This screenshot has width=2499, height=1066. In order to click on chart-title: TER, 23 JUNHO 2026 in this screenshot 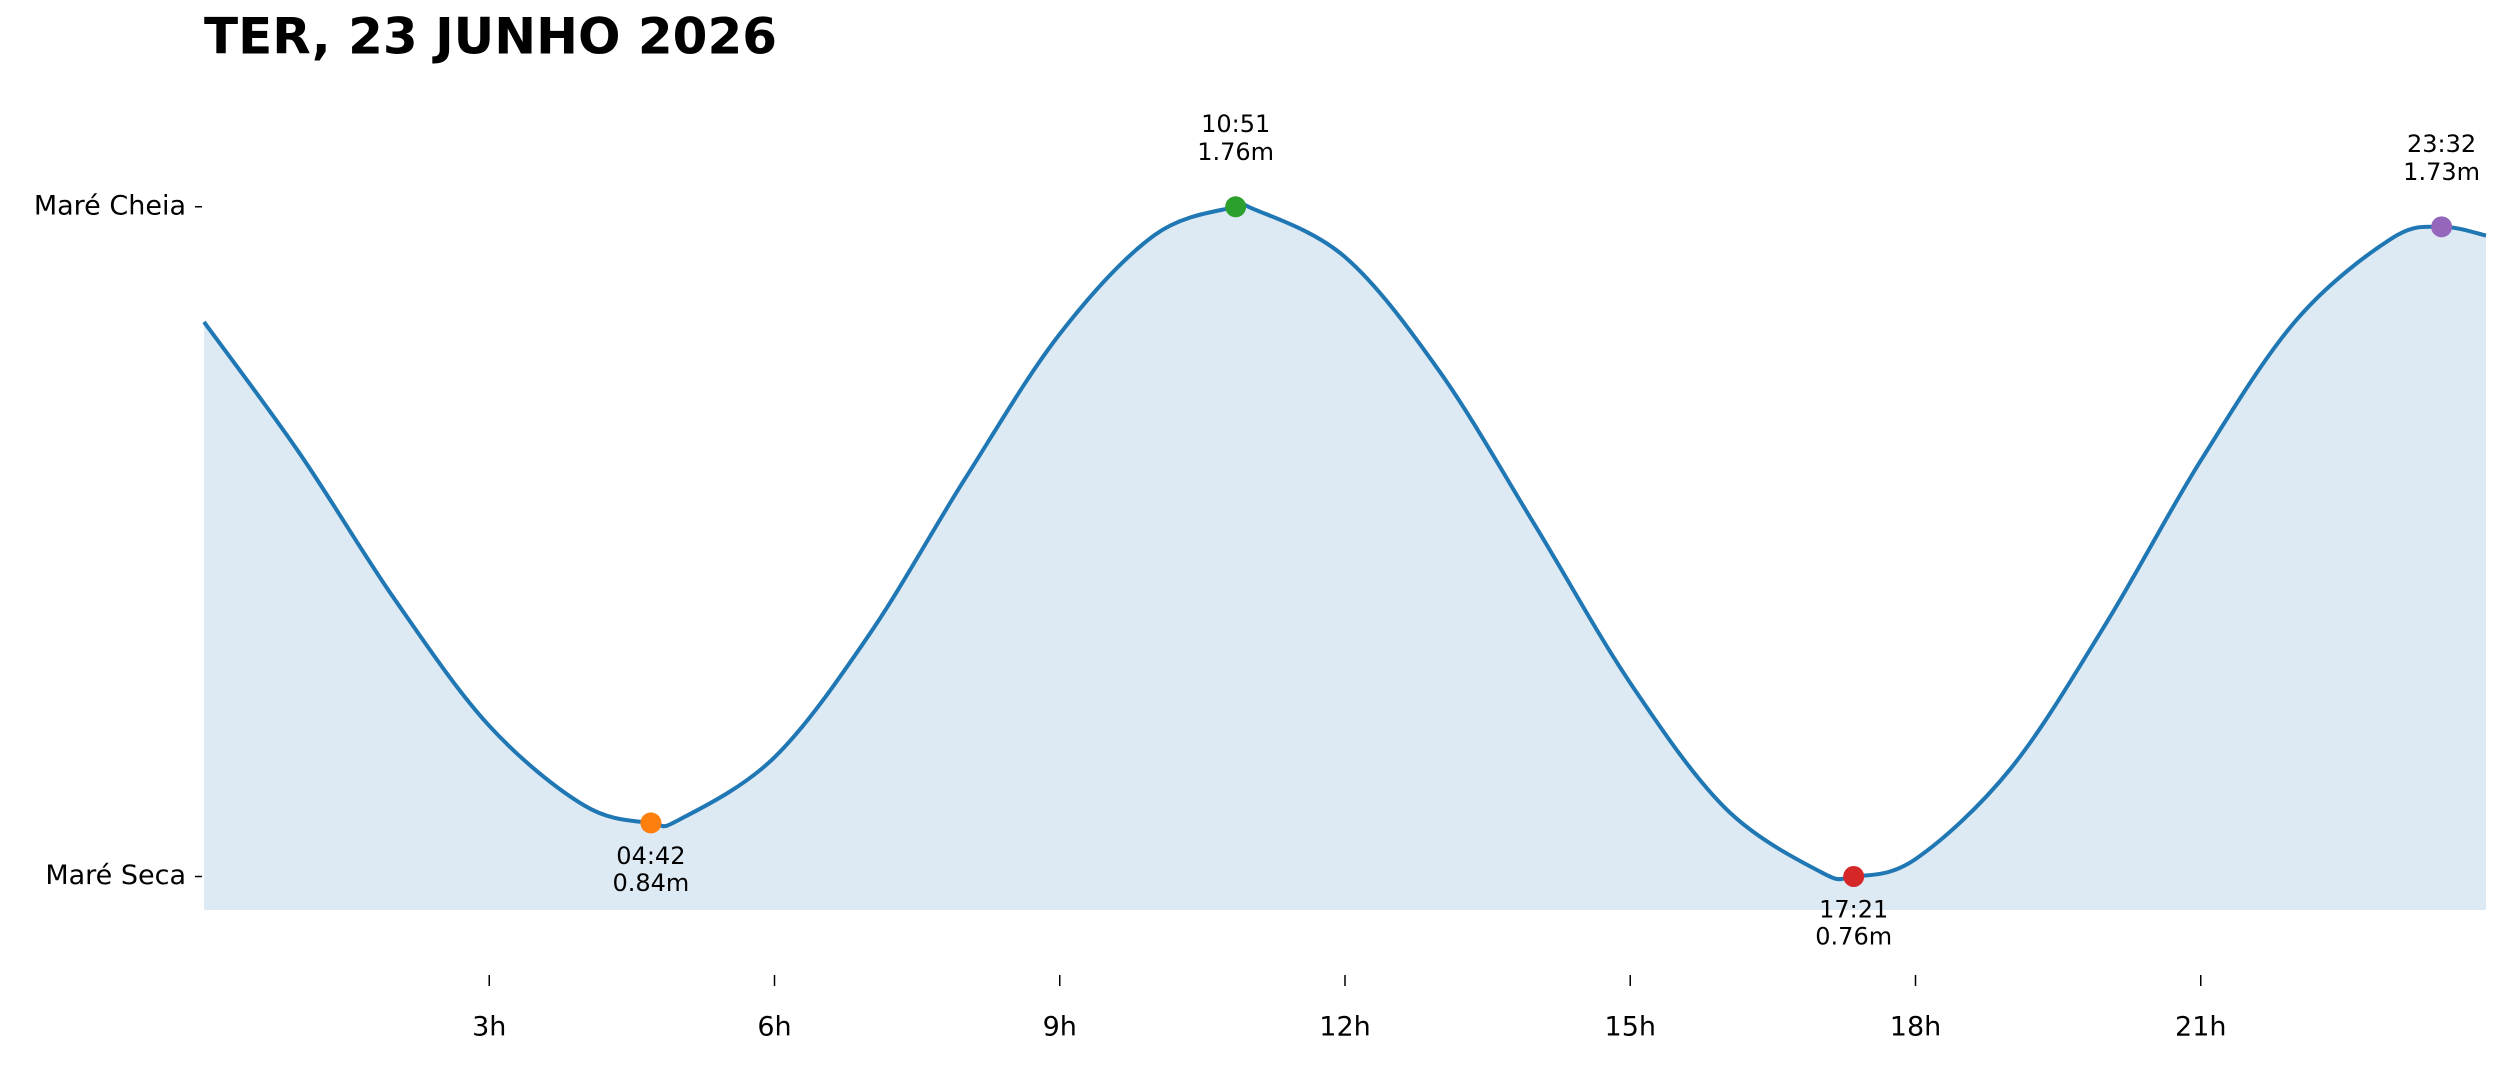, I will do `click(490, 37)`.